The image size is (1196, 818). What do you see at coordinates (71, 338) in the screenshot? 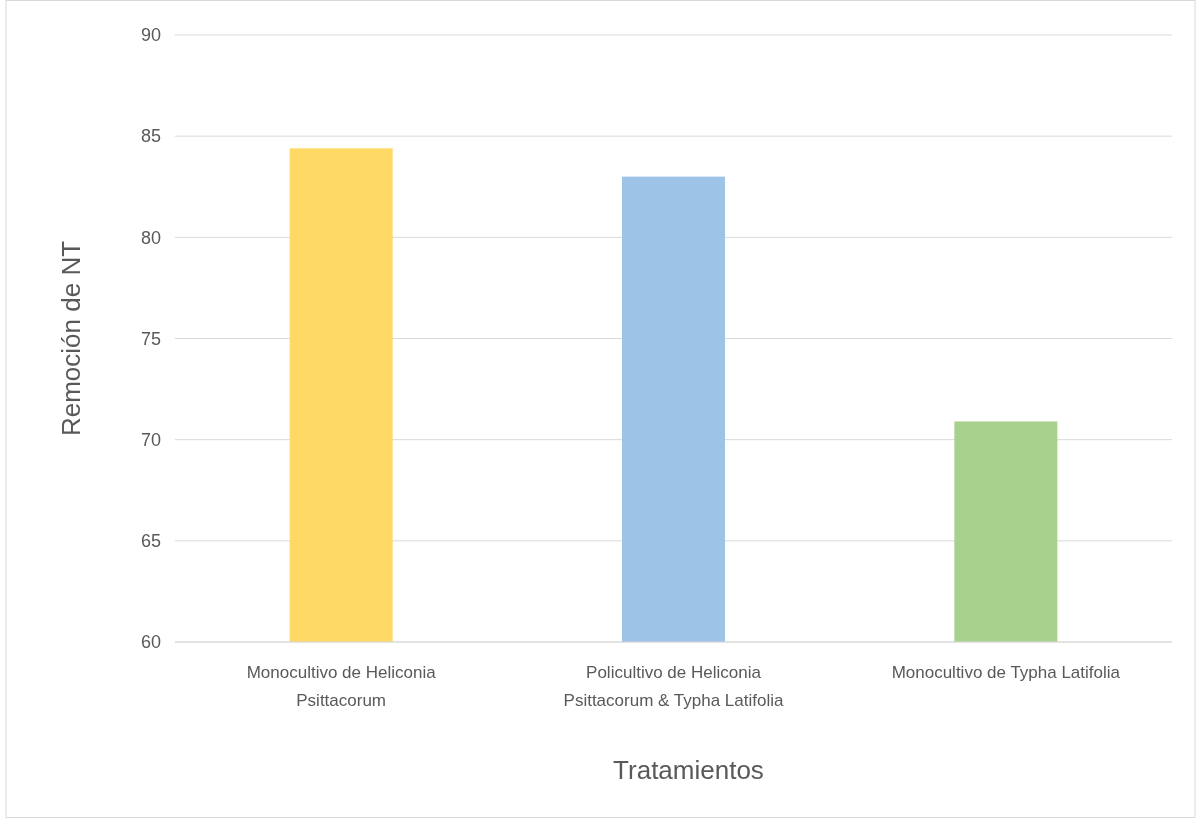
I see `y-axis-title: Remoción de NT` at bounding box center [71, 338].